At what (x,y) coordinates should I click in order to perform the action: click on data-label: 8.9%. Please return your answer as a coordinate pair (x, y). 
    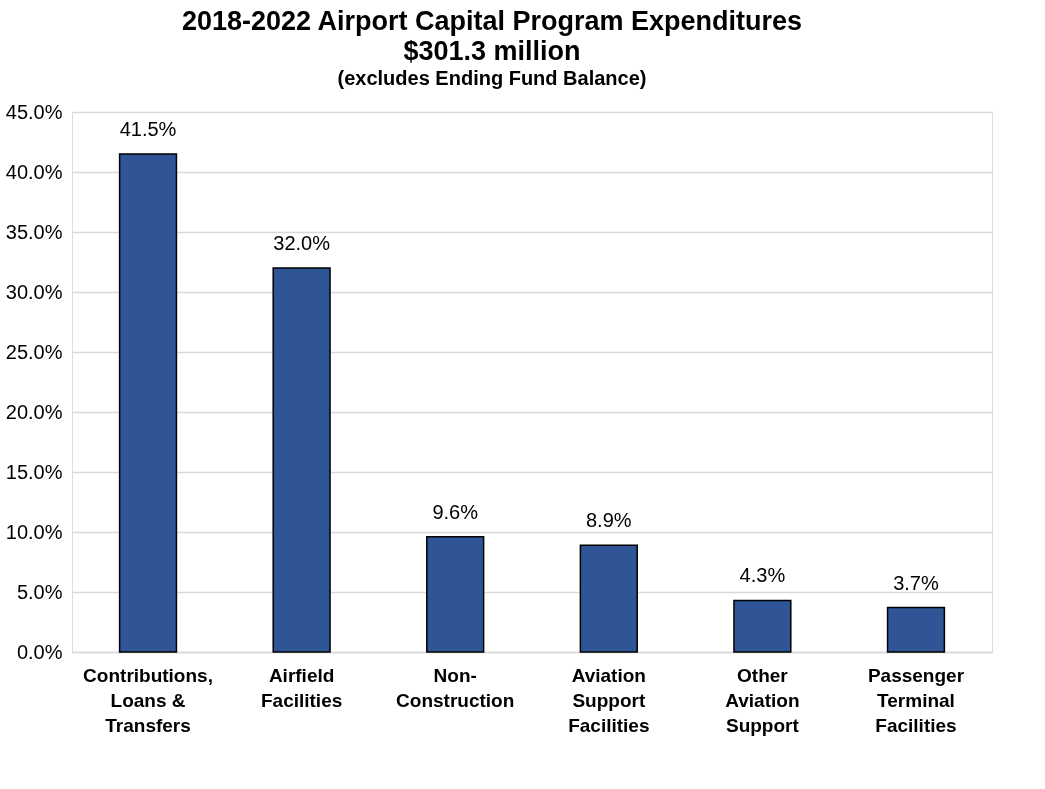
    Looking at the image, I should click on (609, 520).